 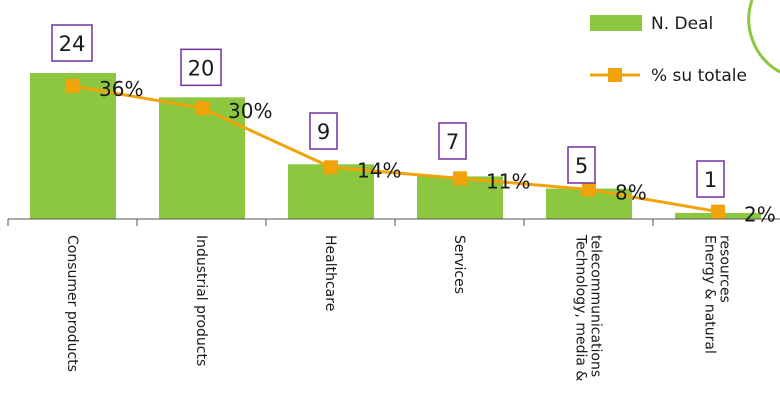 I want to click on category-label: Consumer products, so click(x=72, y=303).